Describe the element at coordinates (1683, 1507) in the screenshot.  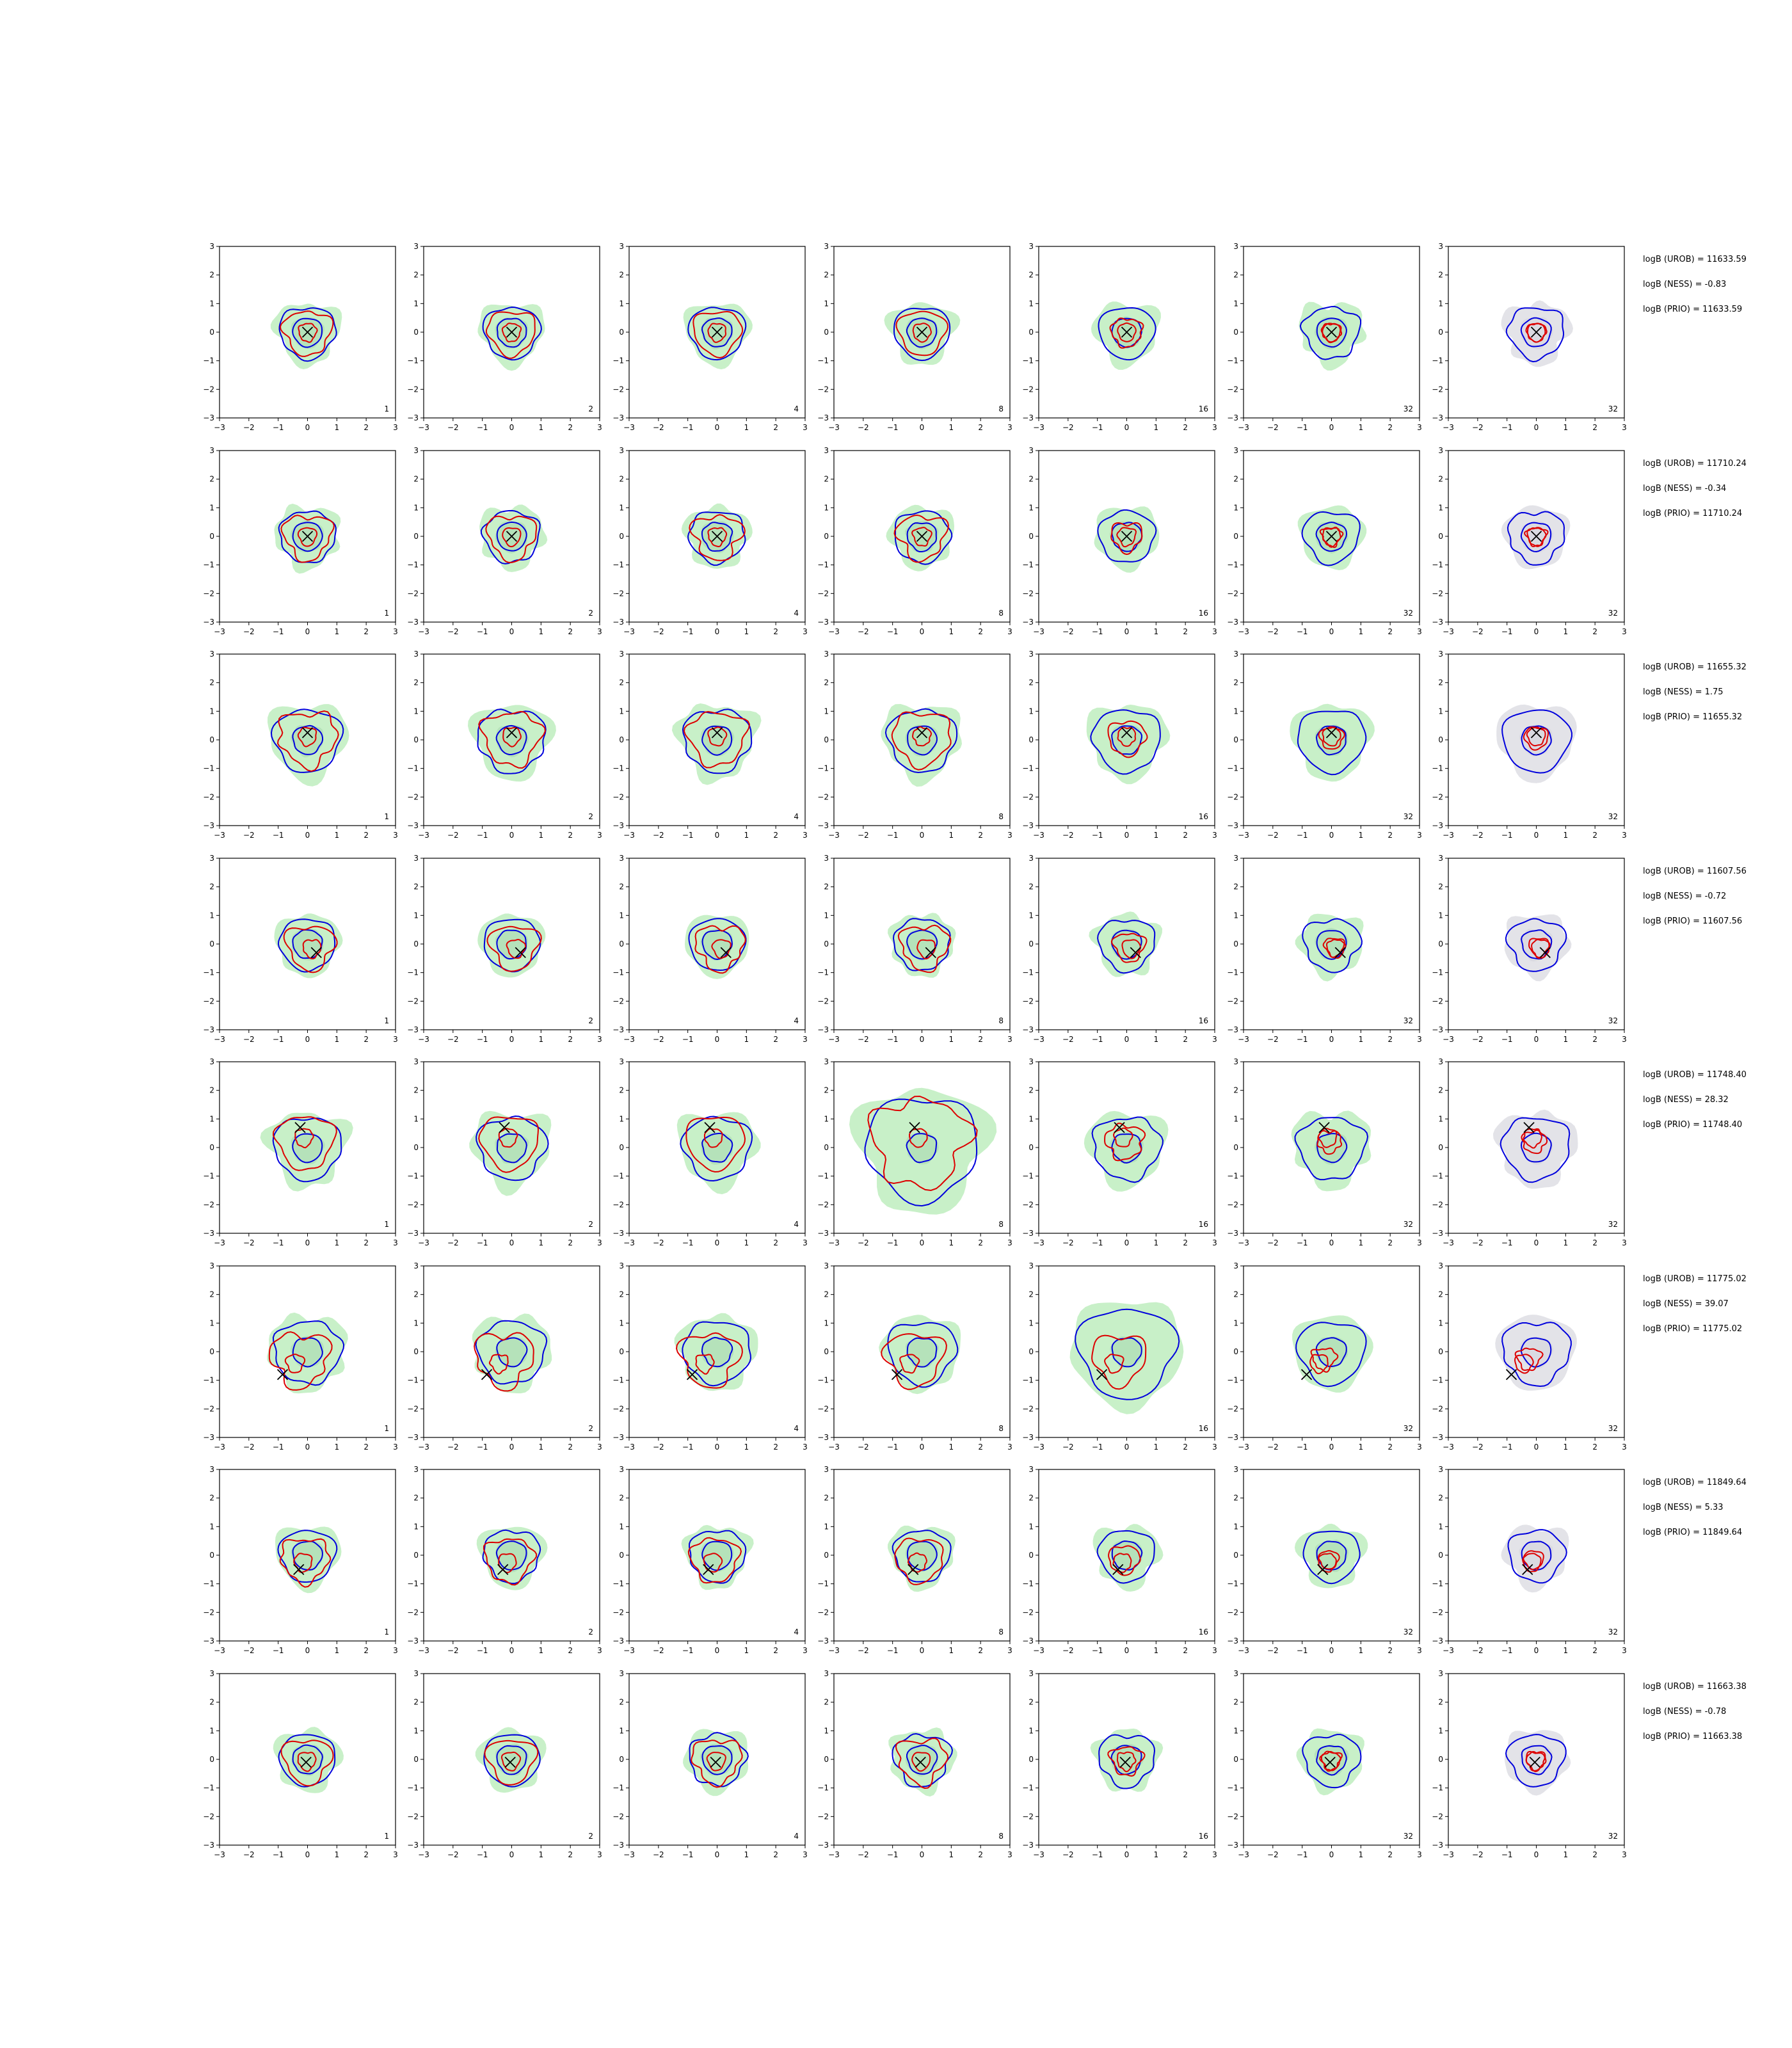
I see `logb-ness-text: logB (NESS) = 5.33` at that location.